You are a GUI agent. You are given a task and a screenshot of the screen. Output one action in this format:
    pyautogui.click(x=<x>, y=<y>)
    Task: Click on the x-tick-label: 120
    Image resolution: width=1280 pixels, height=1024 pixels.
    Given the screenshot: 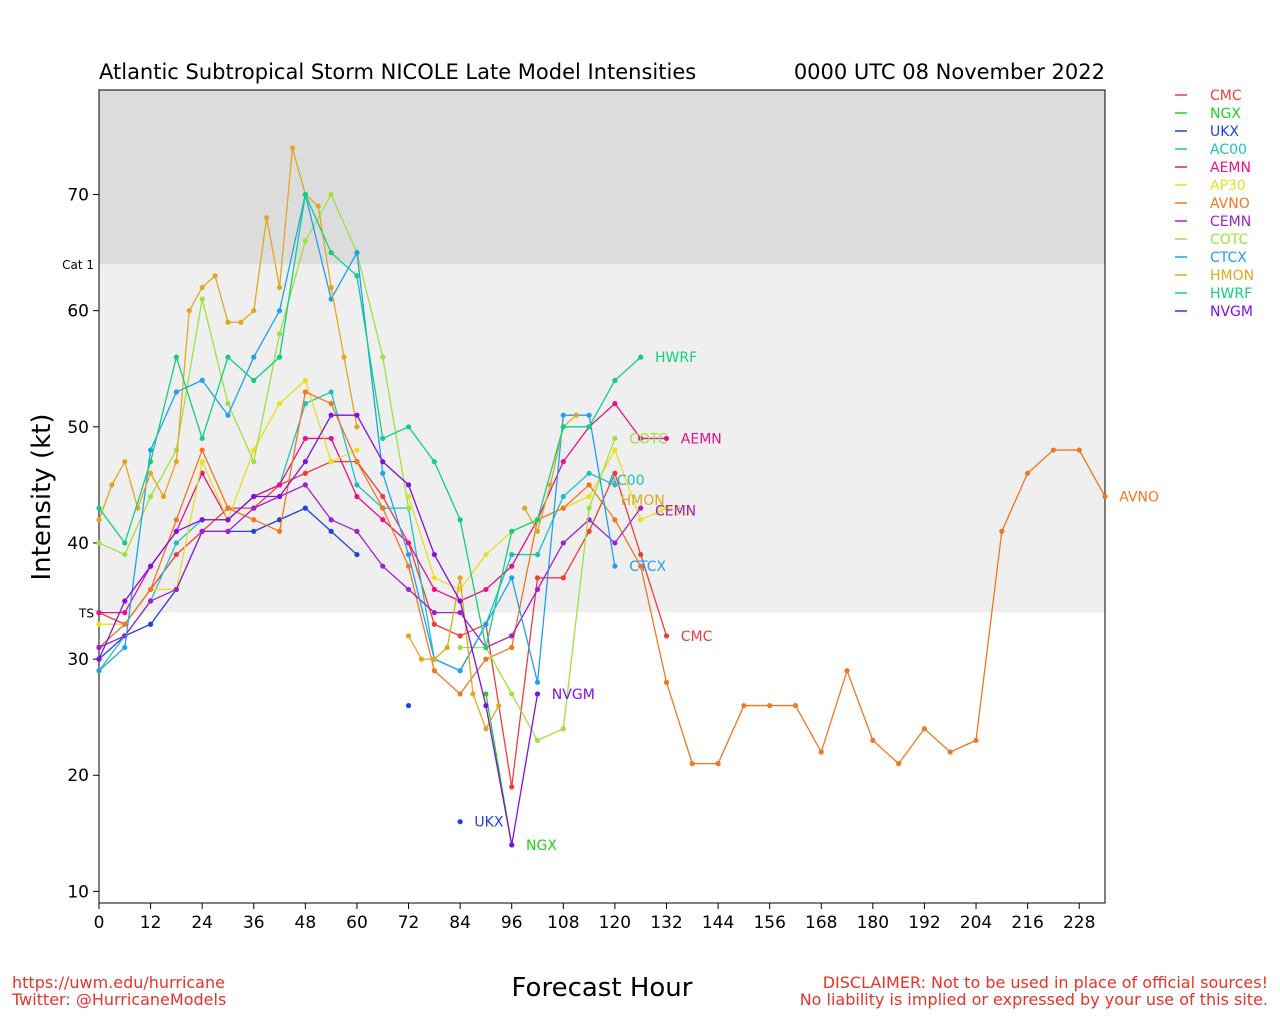 What is the action you would take?
    pyautogui.click(x=615, y=923)
    